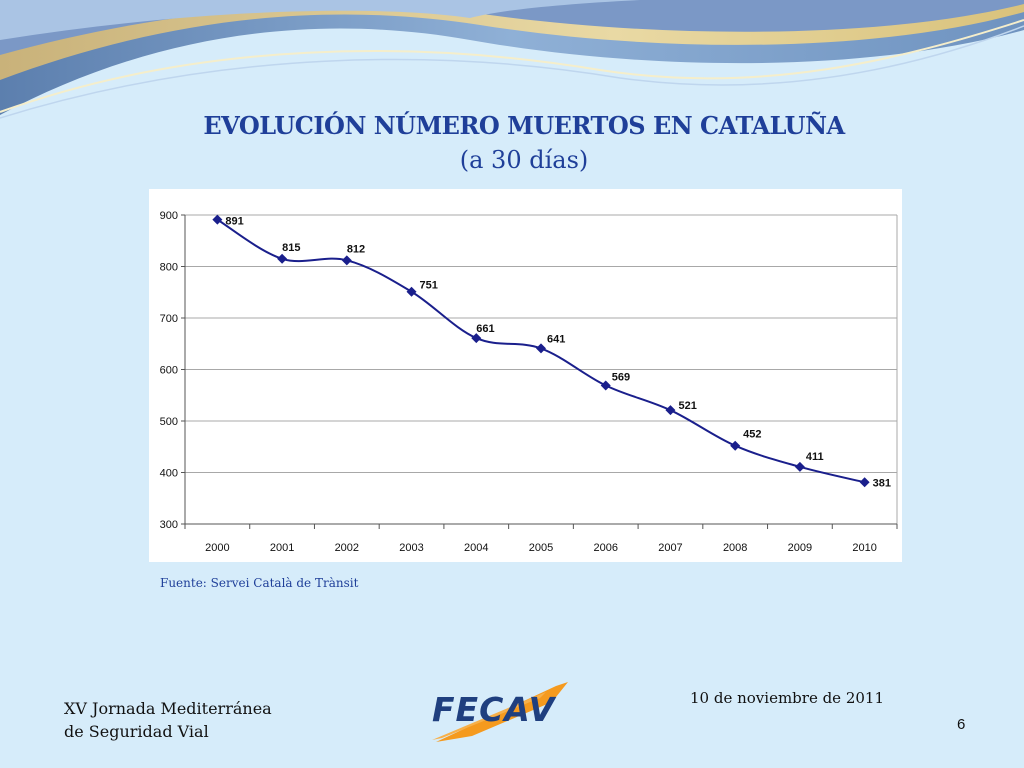 The height and width of the screenshot is (768, 1024). What do you see at coordinates (411, 548) in the screenshot?
I see `x-tick-label: 2003` at bounding box center [411, 548].